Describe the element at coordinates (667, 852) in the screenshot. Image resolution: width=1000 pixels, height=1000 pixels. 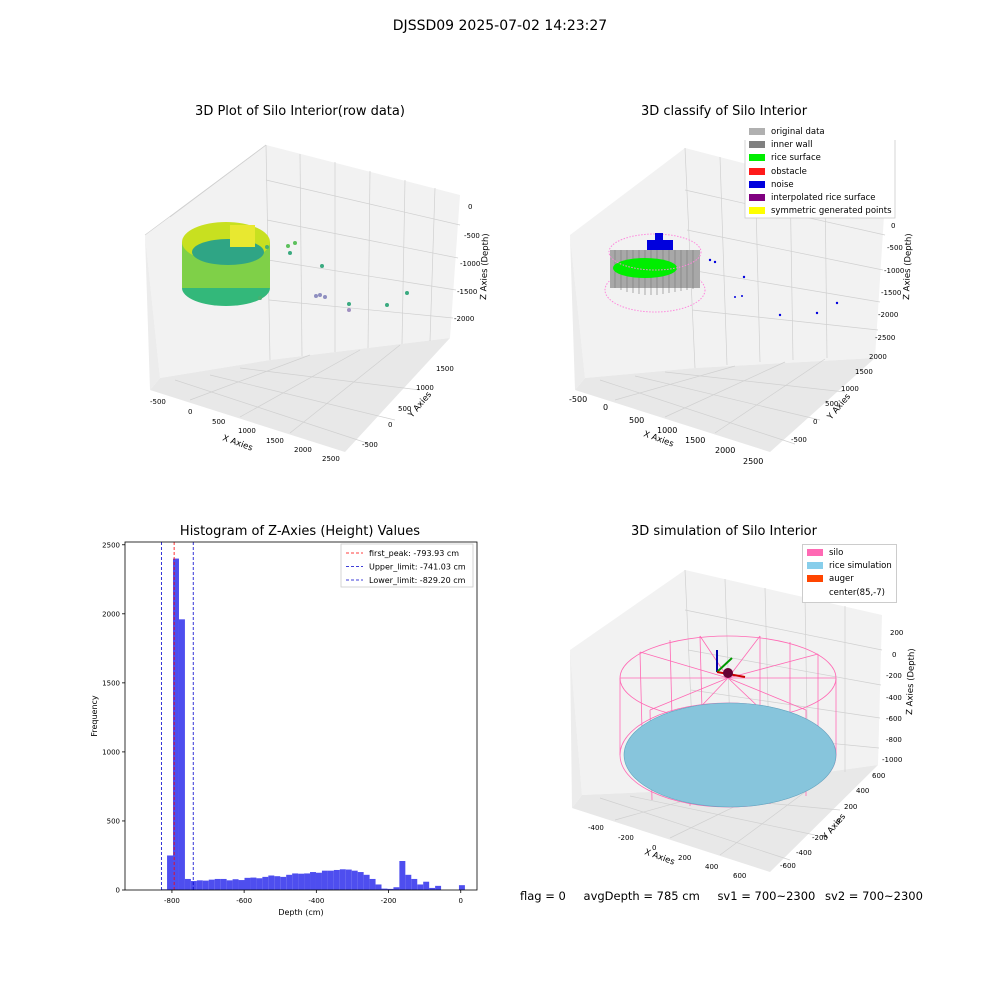
I see `simulation-x-ticks: -400 -200 0 200 400 600` at that location.